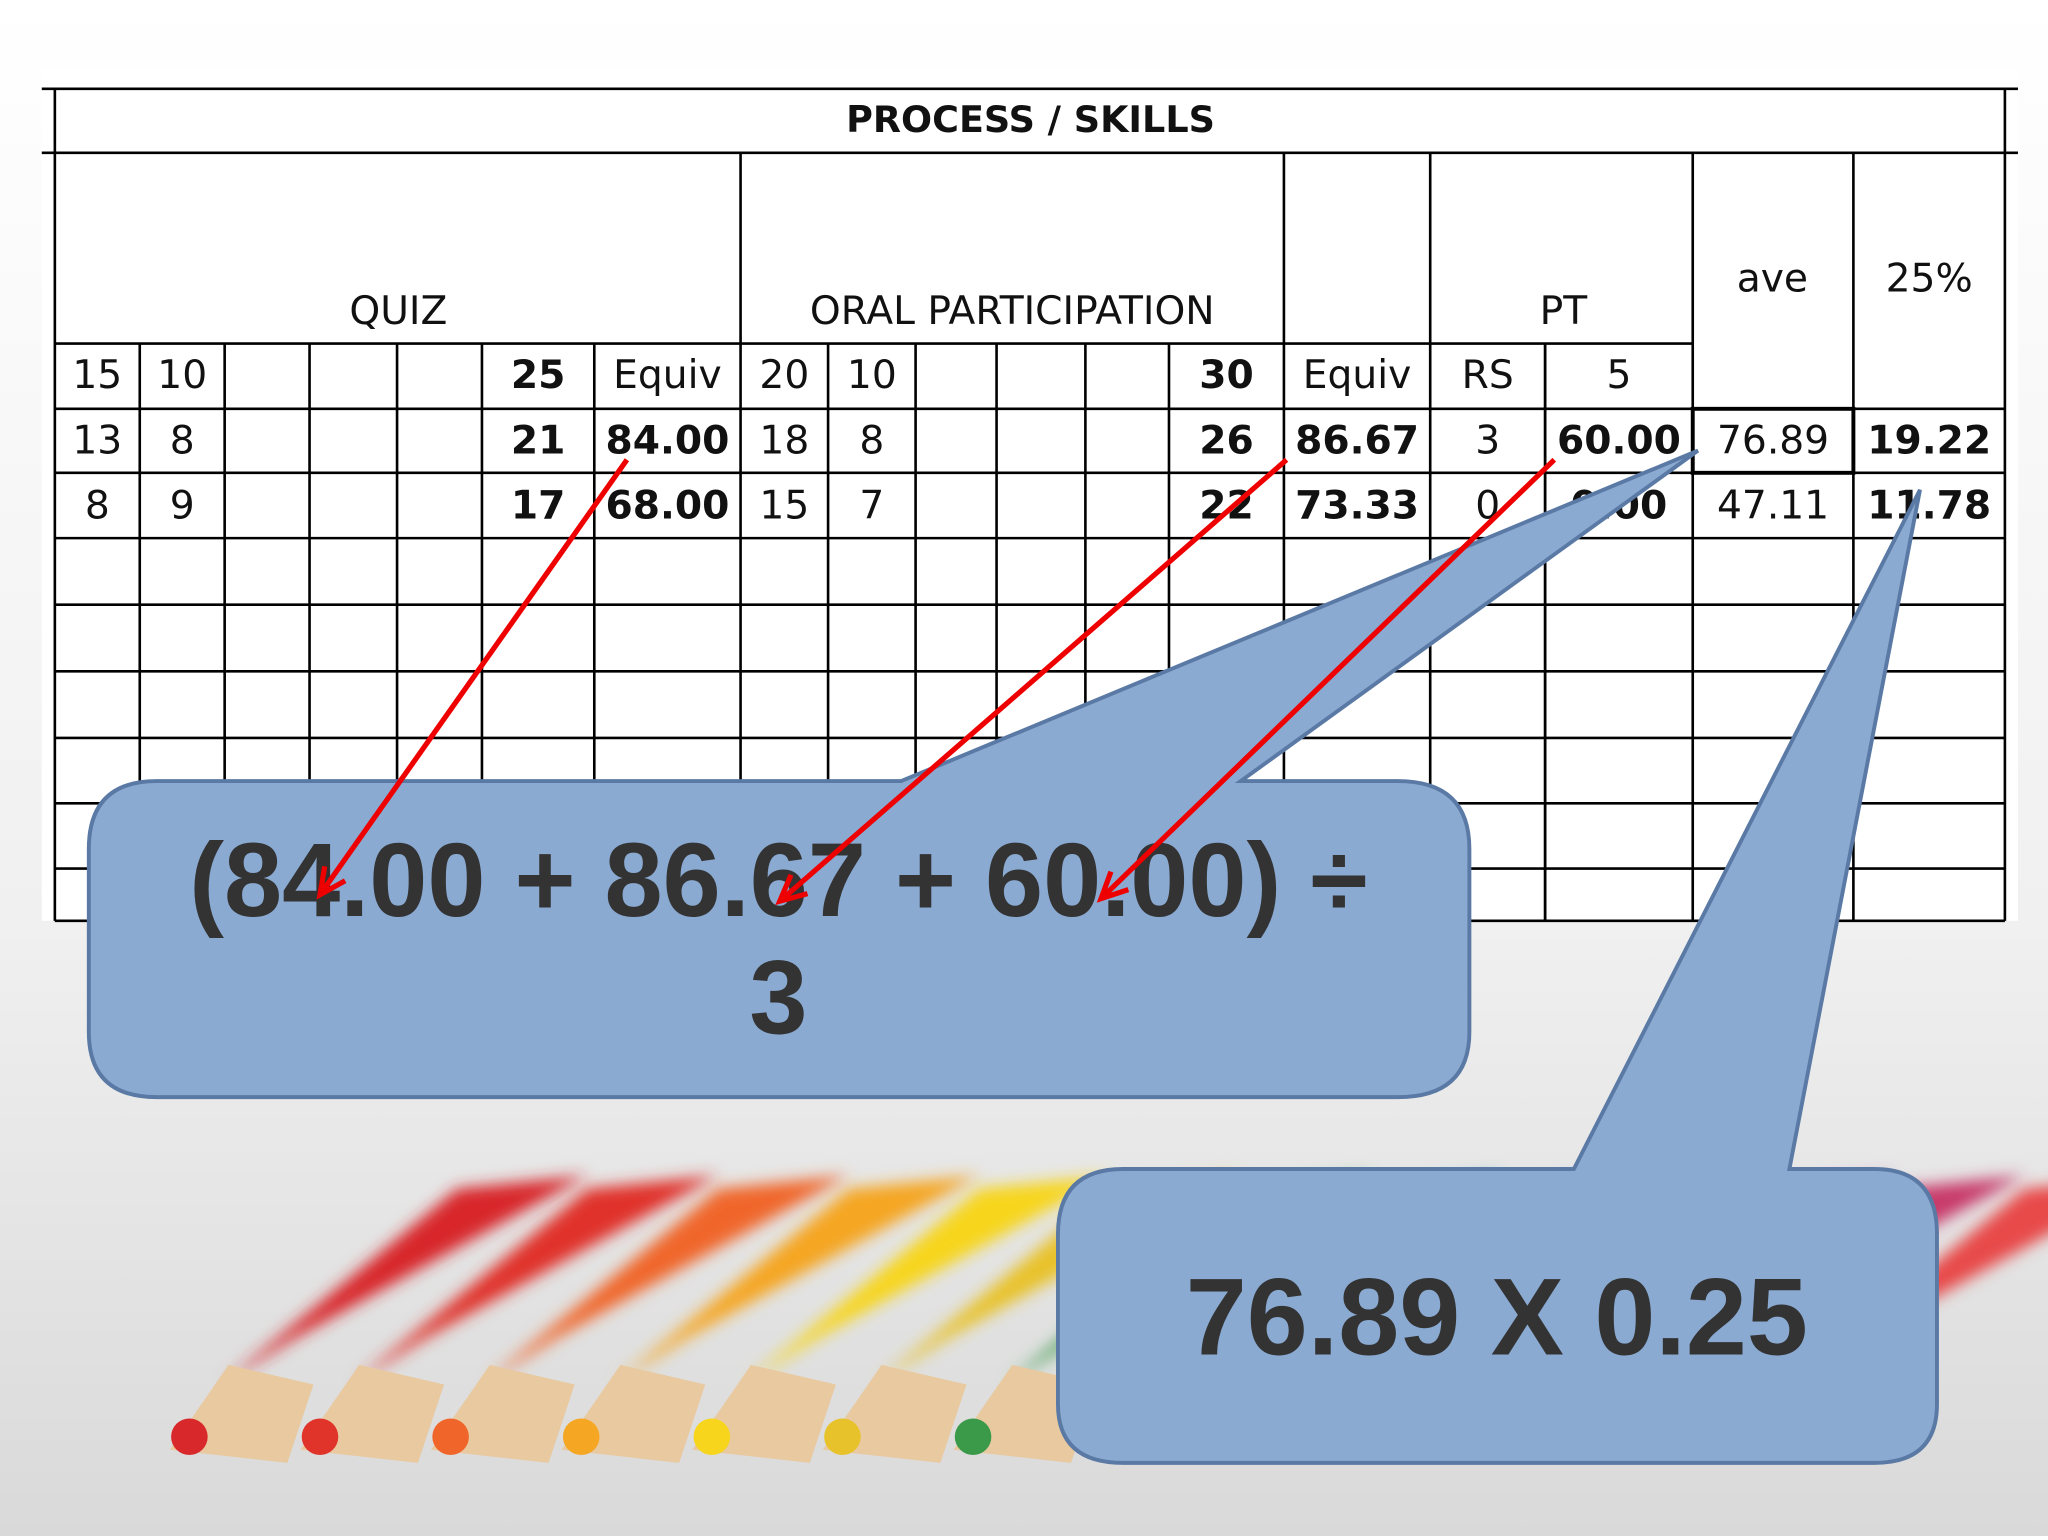 The width and height of the screenshot is (2048, 1540). I want to click on header-cell: 25, so click(538, 375).